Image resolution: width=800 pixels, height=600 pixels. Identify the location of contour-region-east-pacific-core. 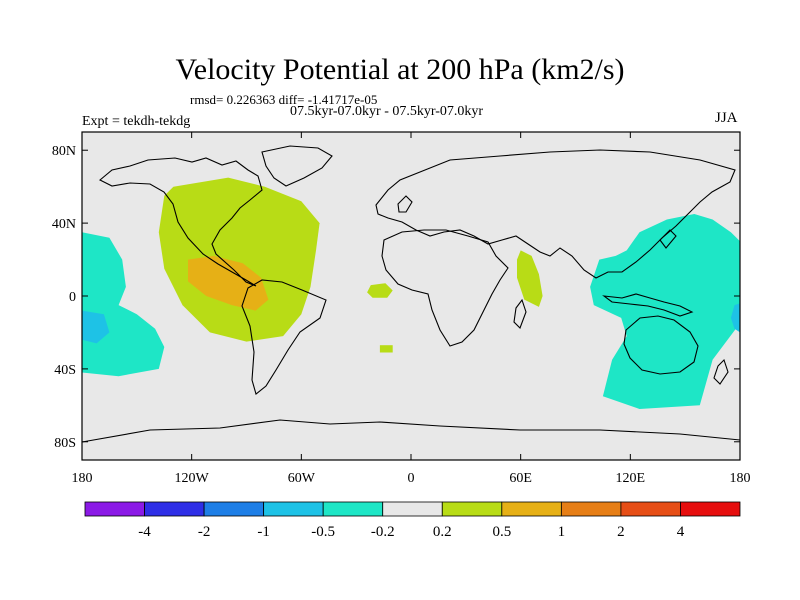
(96, 327).